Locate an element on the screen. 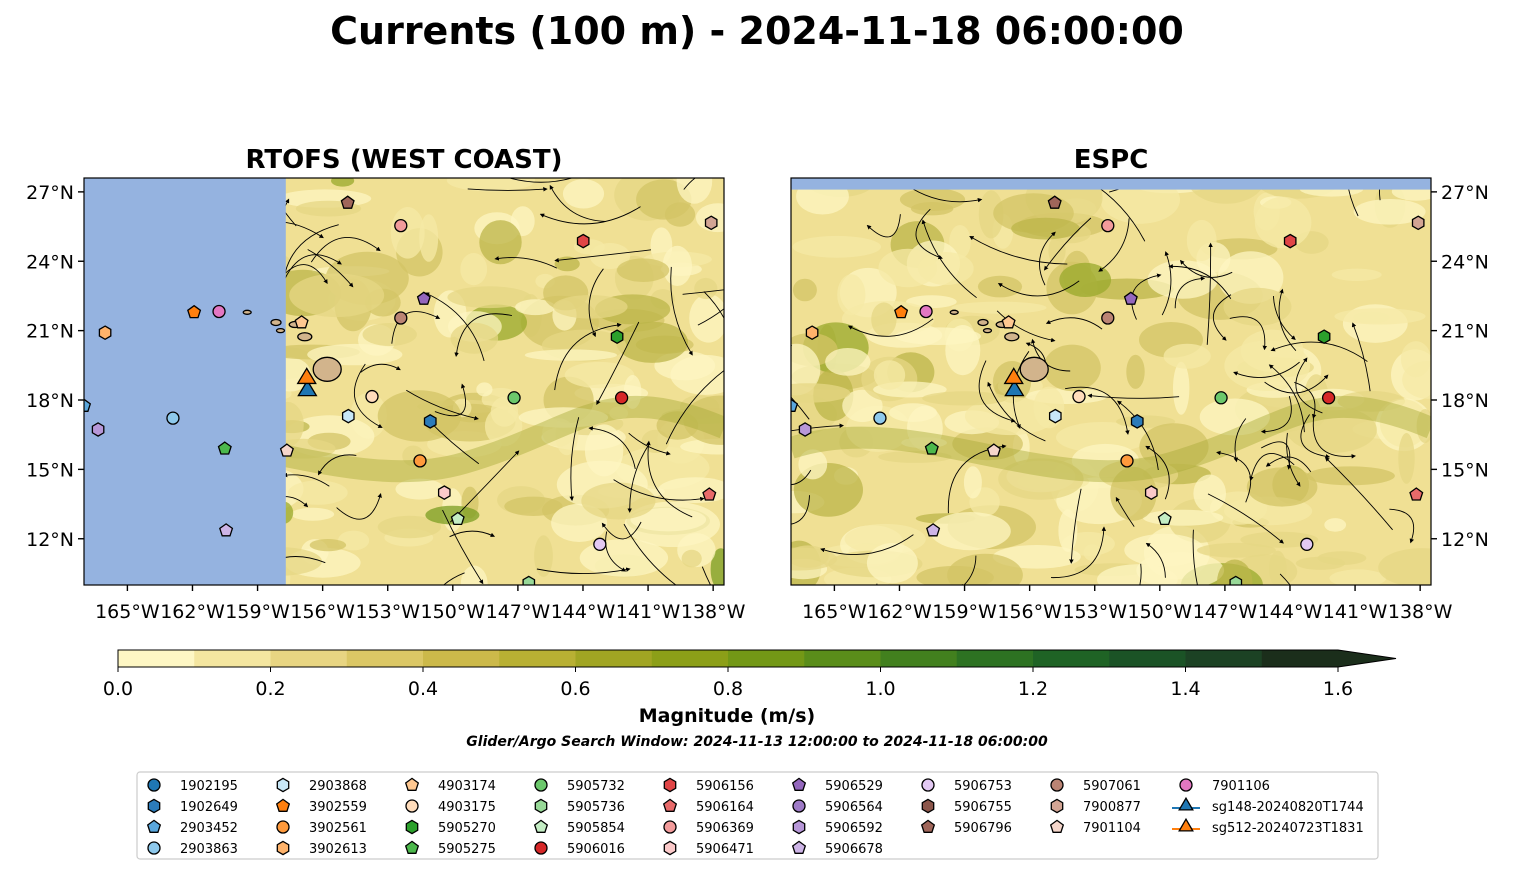  legend-label: 5906164 is located at coordinates (725, 807).